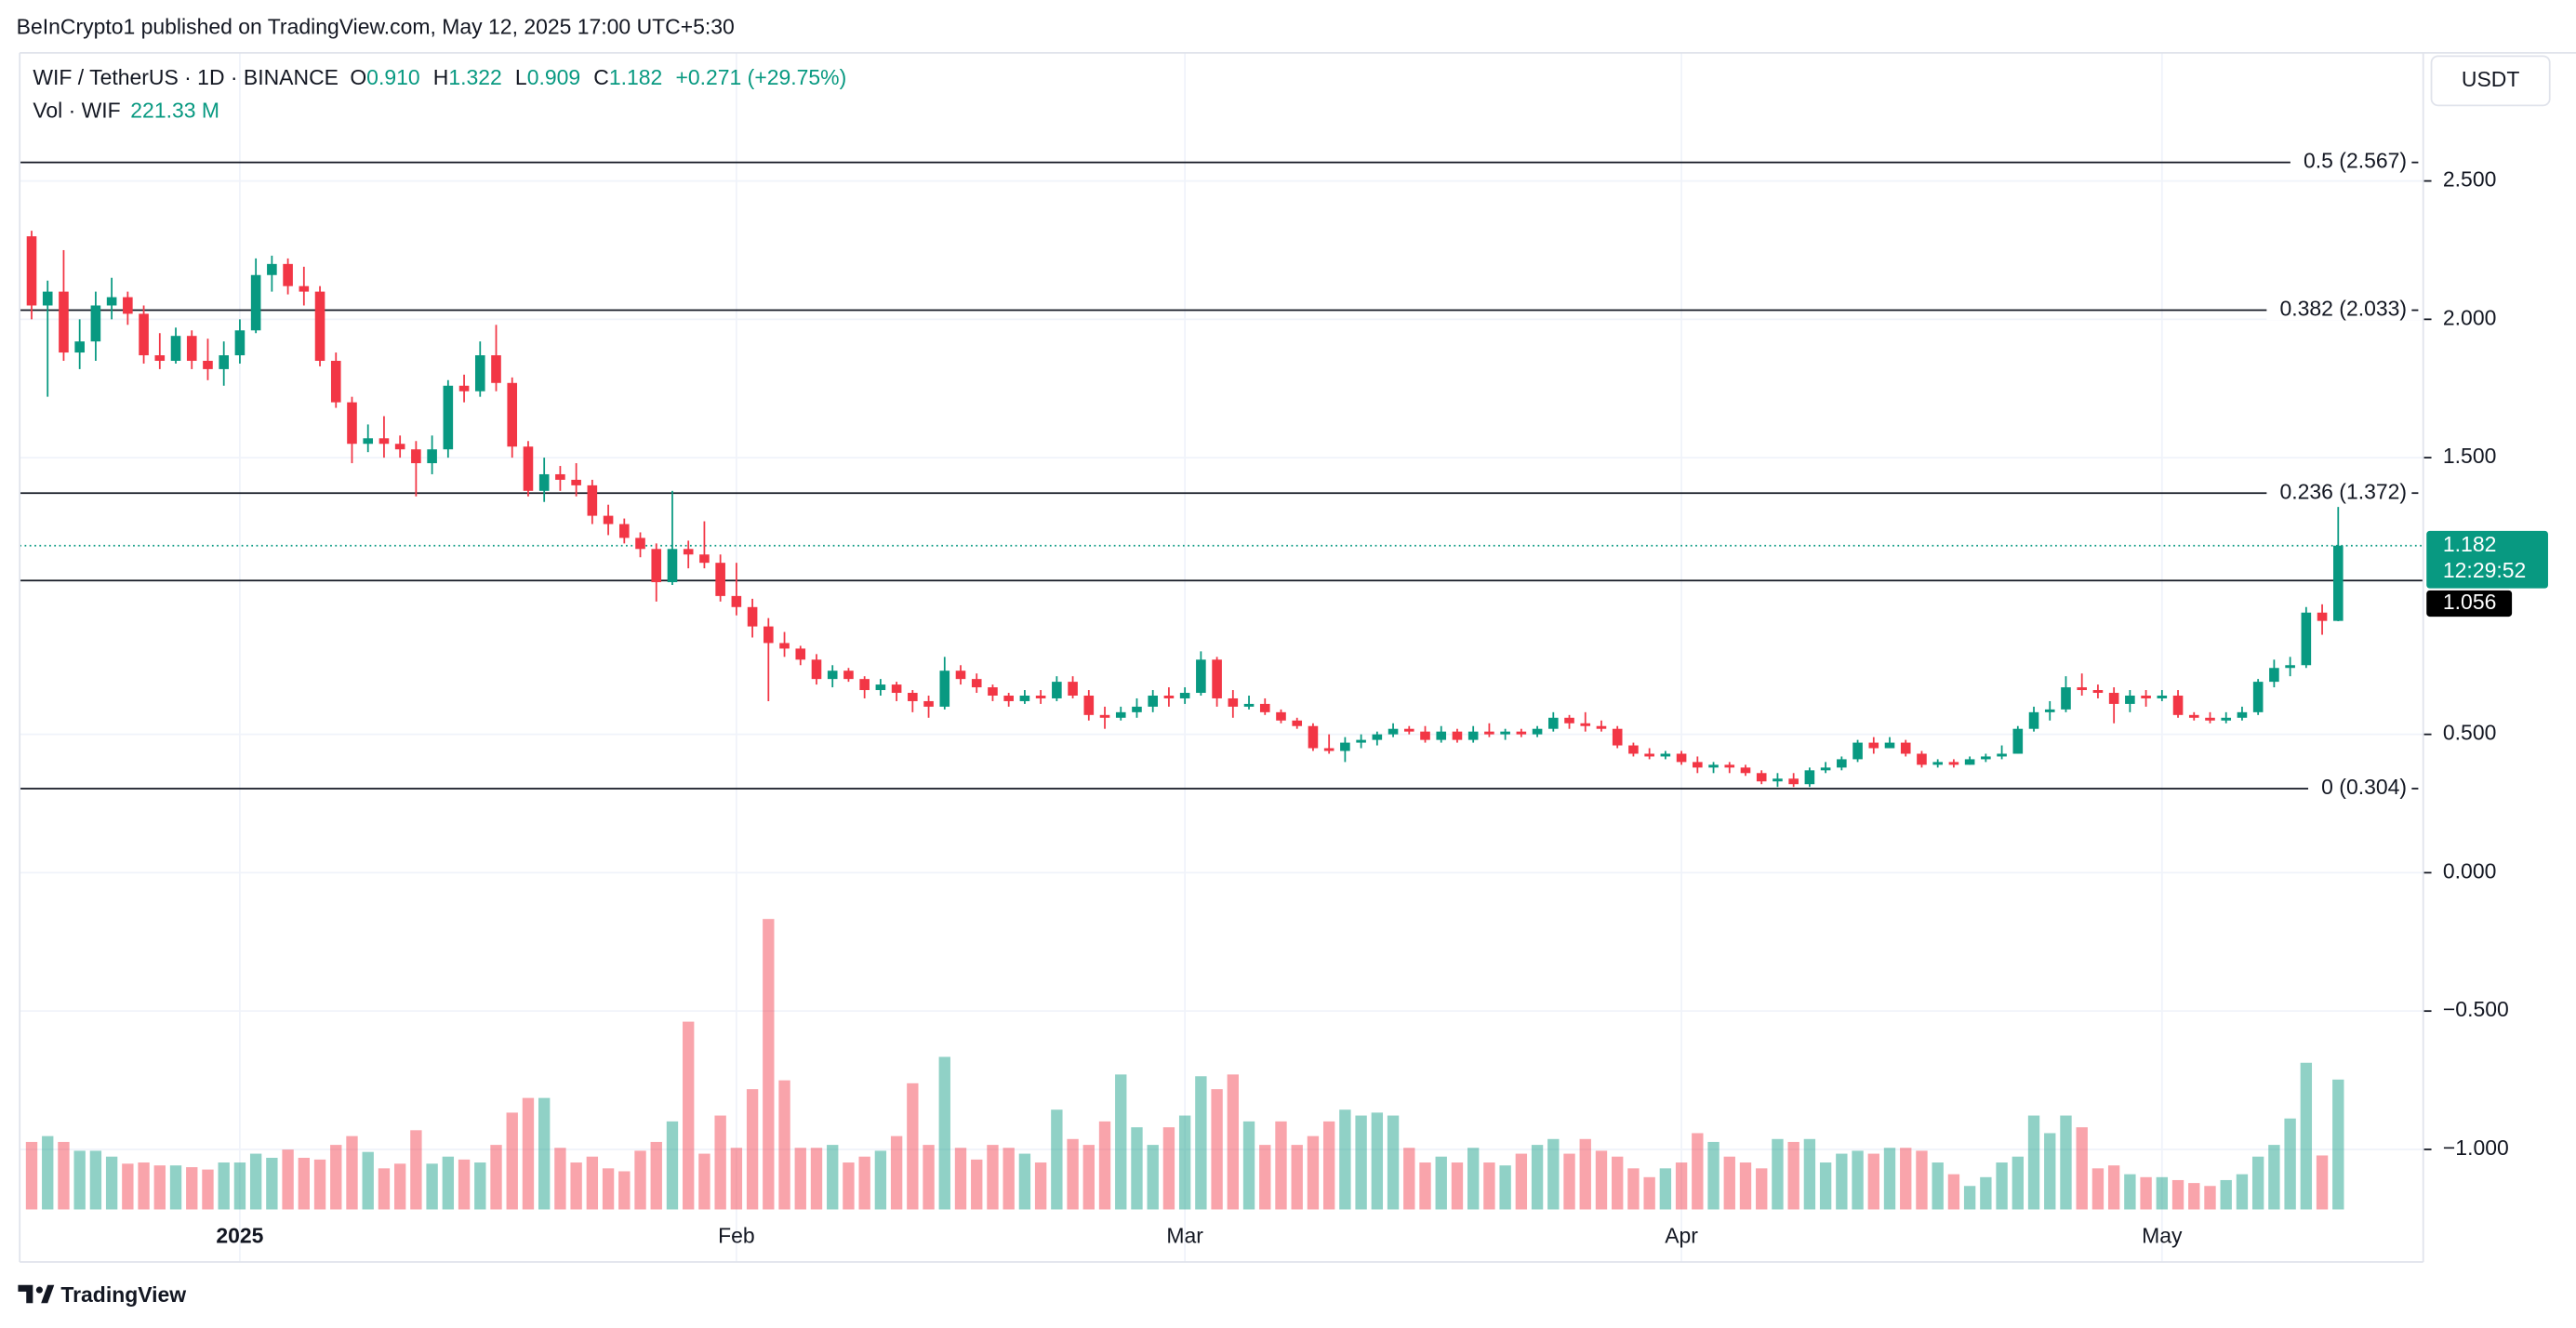 This screenshot has height=1328, width=2576. What do you see at coordinates (1681, 1236) in the screenshot?
I see `x-tick-label: Apr` at bounding box center [1681, 1236].